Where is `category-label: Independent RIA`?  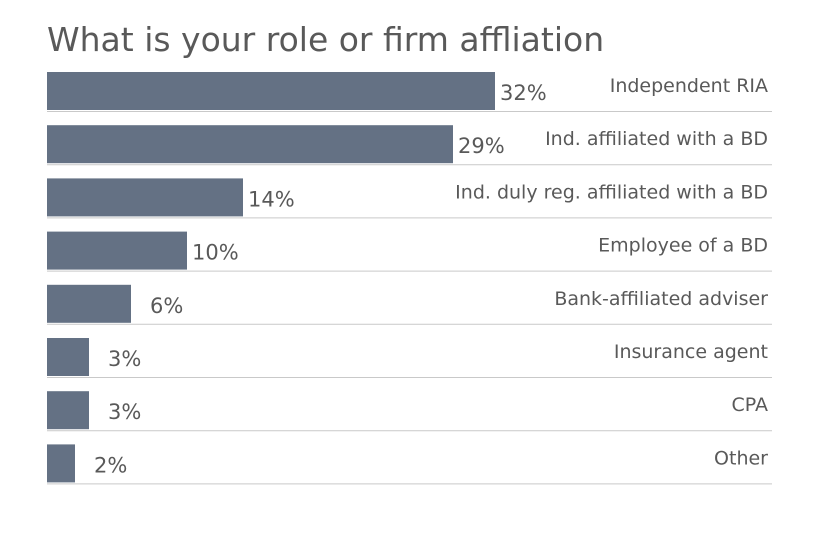 category-label: Independent RIA is located at coordinates (689, 86).